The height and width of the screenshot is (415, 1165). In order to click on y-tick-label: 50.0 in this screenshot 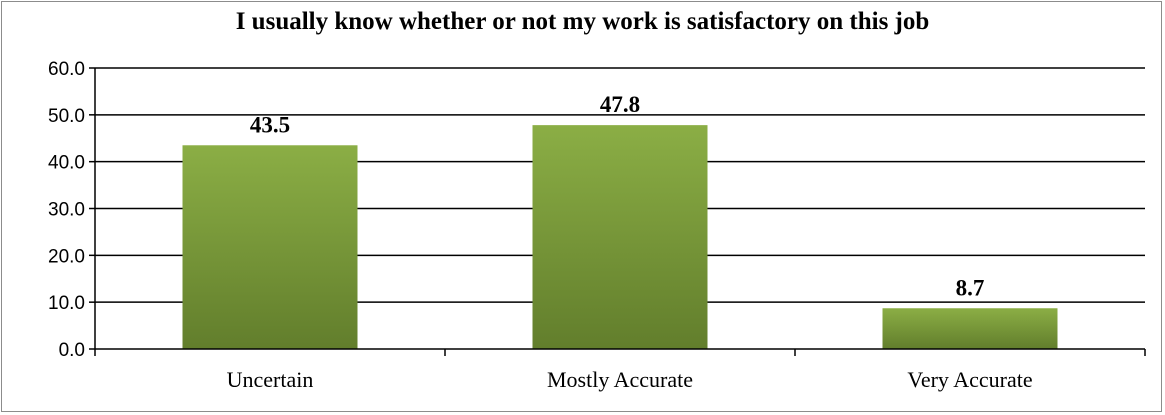, I will do `click(66, 116)`.